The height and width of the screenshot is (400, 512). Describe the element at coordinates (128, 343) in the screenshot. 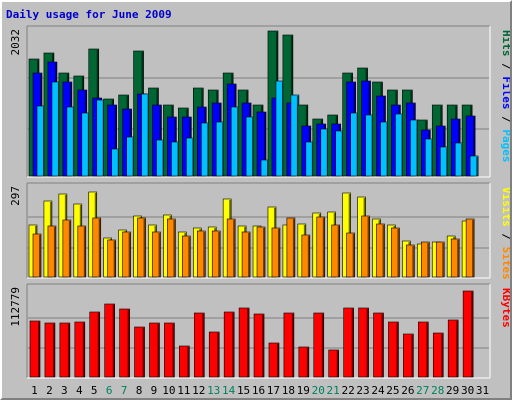

I see `bar-kbytes-day-7-shadow` at that location.